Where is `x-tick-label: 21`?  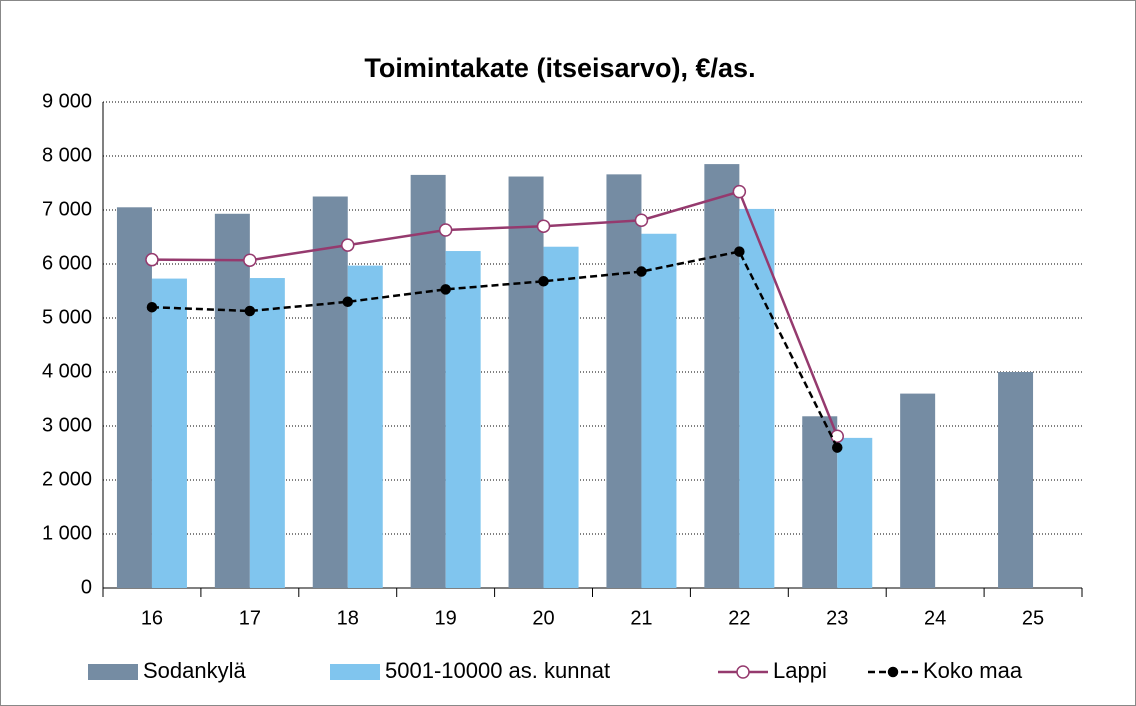 x-tick-label: 21 is located at coordinates (641, 618).